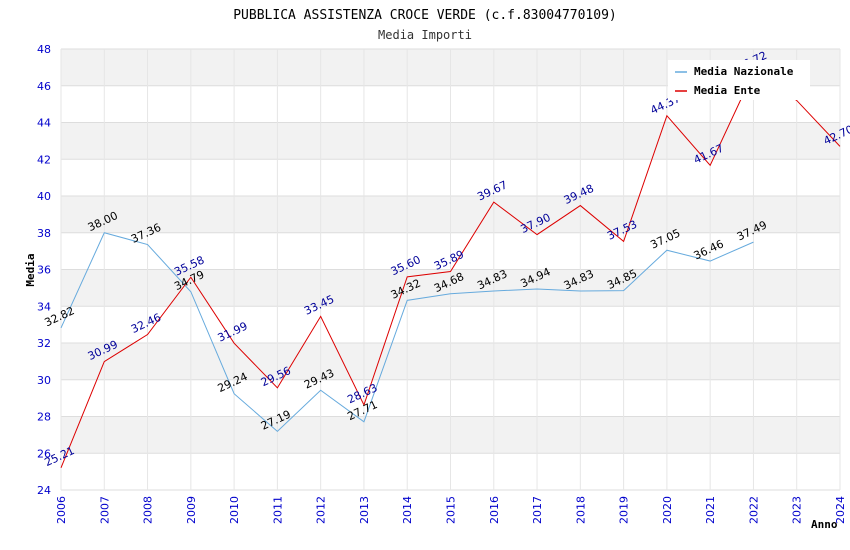 The height and width of the screenshot is (550, 850). Describe the element at coordinates (30, 269) in the screenshot. I see `y-axis-label: Media` at that location.